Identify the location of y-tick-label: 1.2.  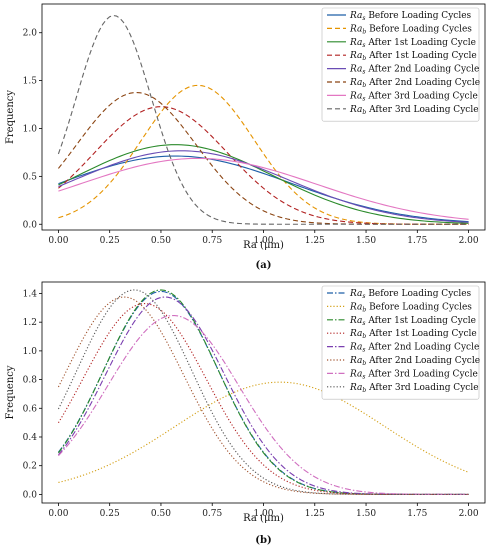
(30, 323).